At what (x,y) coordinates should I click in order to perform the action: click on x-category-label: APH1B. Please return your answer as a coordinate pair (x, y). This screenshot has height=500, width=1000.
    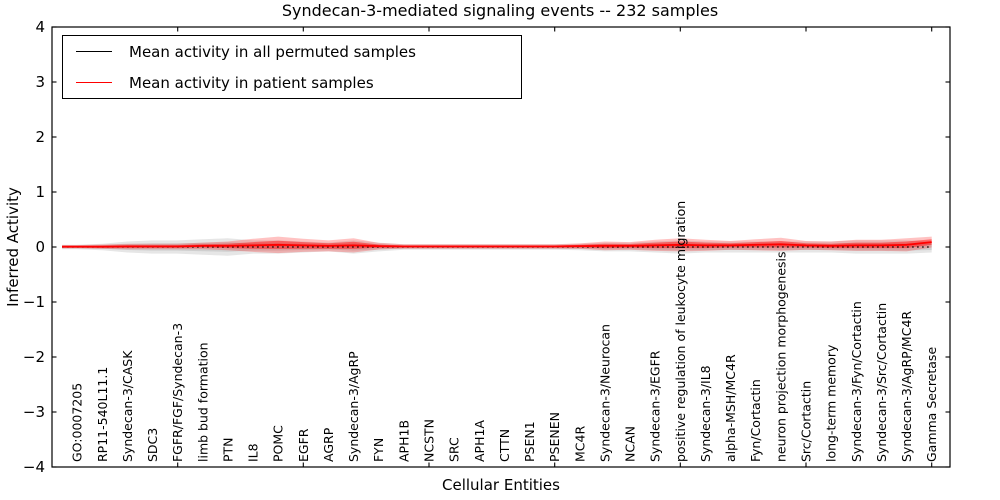
    Looking at the image, I should click on (403, 441).